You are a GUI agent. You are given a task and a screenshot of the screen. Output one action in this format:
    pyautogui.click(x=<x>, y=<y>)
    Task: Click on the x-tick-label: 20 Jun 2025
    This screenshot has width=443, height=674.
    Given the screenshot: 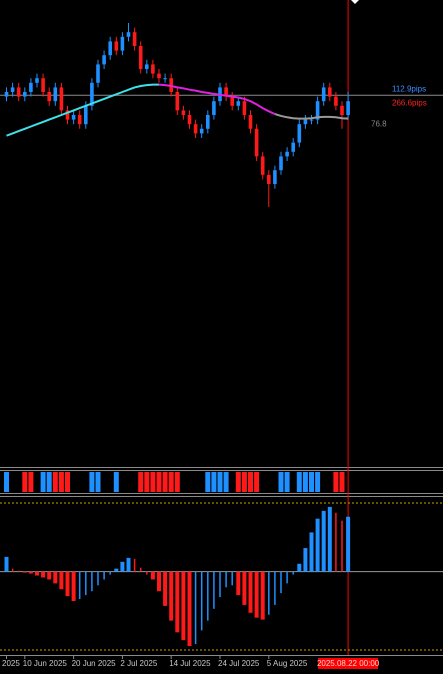 What is the action you would take?
    pyautogui.click(x=94, y=663)
    